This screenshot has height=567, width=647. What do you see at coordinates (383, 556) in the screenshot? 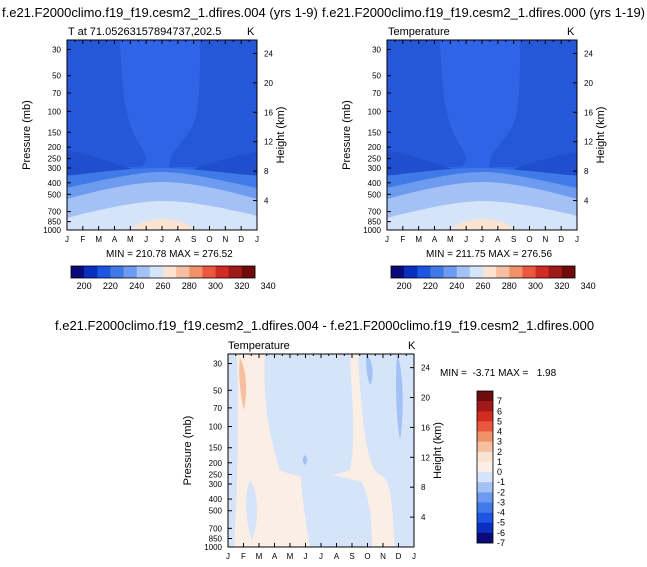
I see `p3-xtick-label: N` at bounding box center [383, 556].